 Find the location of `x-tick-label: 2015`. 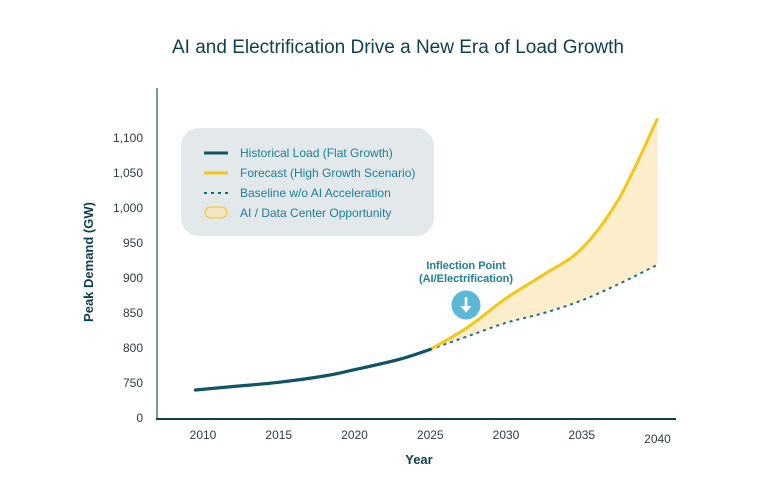

x-tick-label: 2015 is located at coordinates (278, 435).